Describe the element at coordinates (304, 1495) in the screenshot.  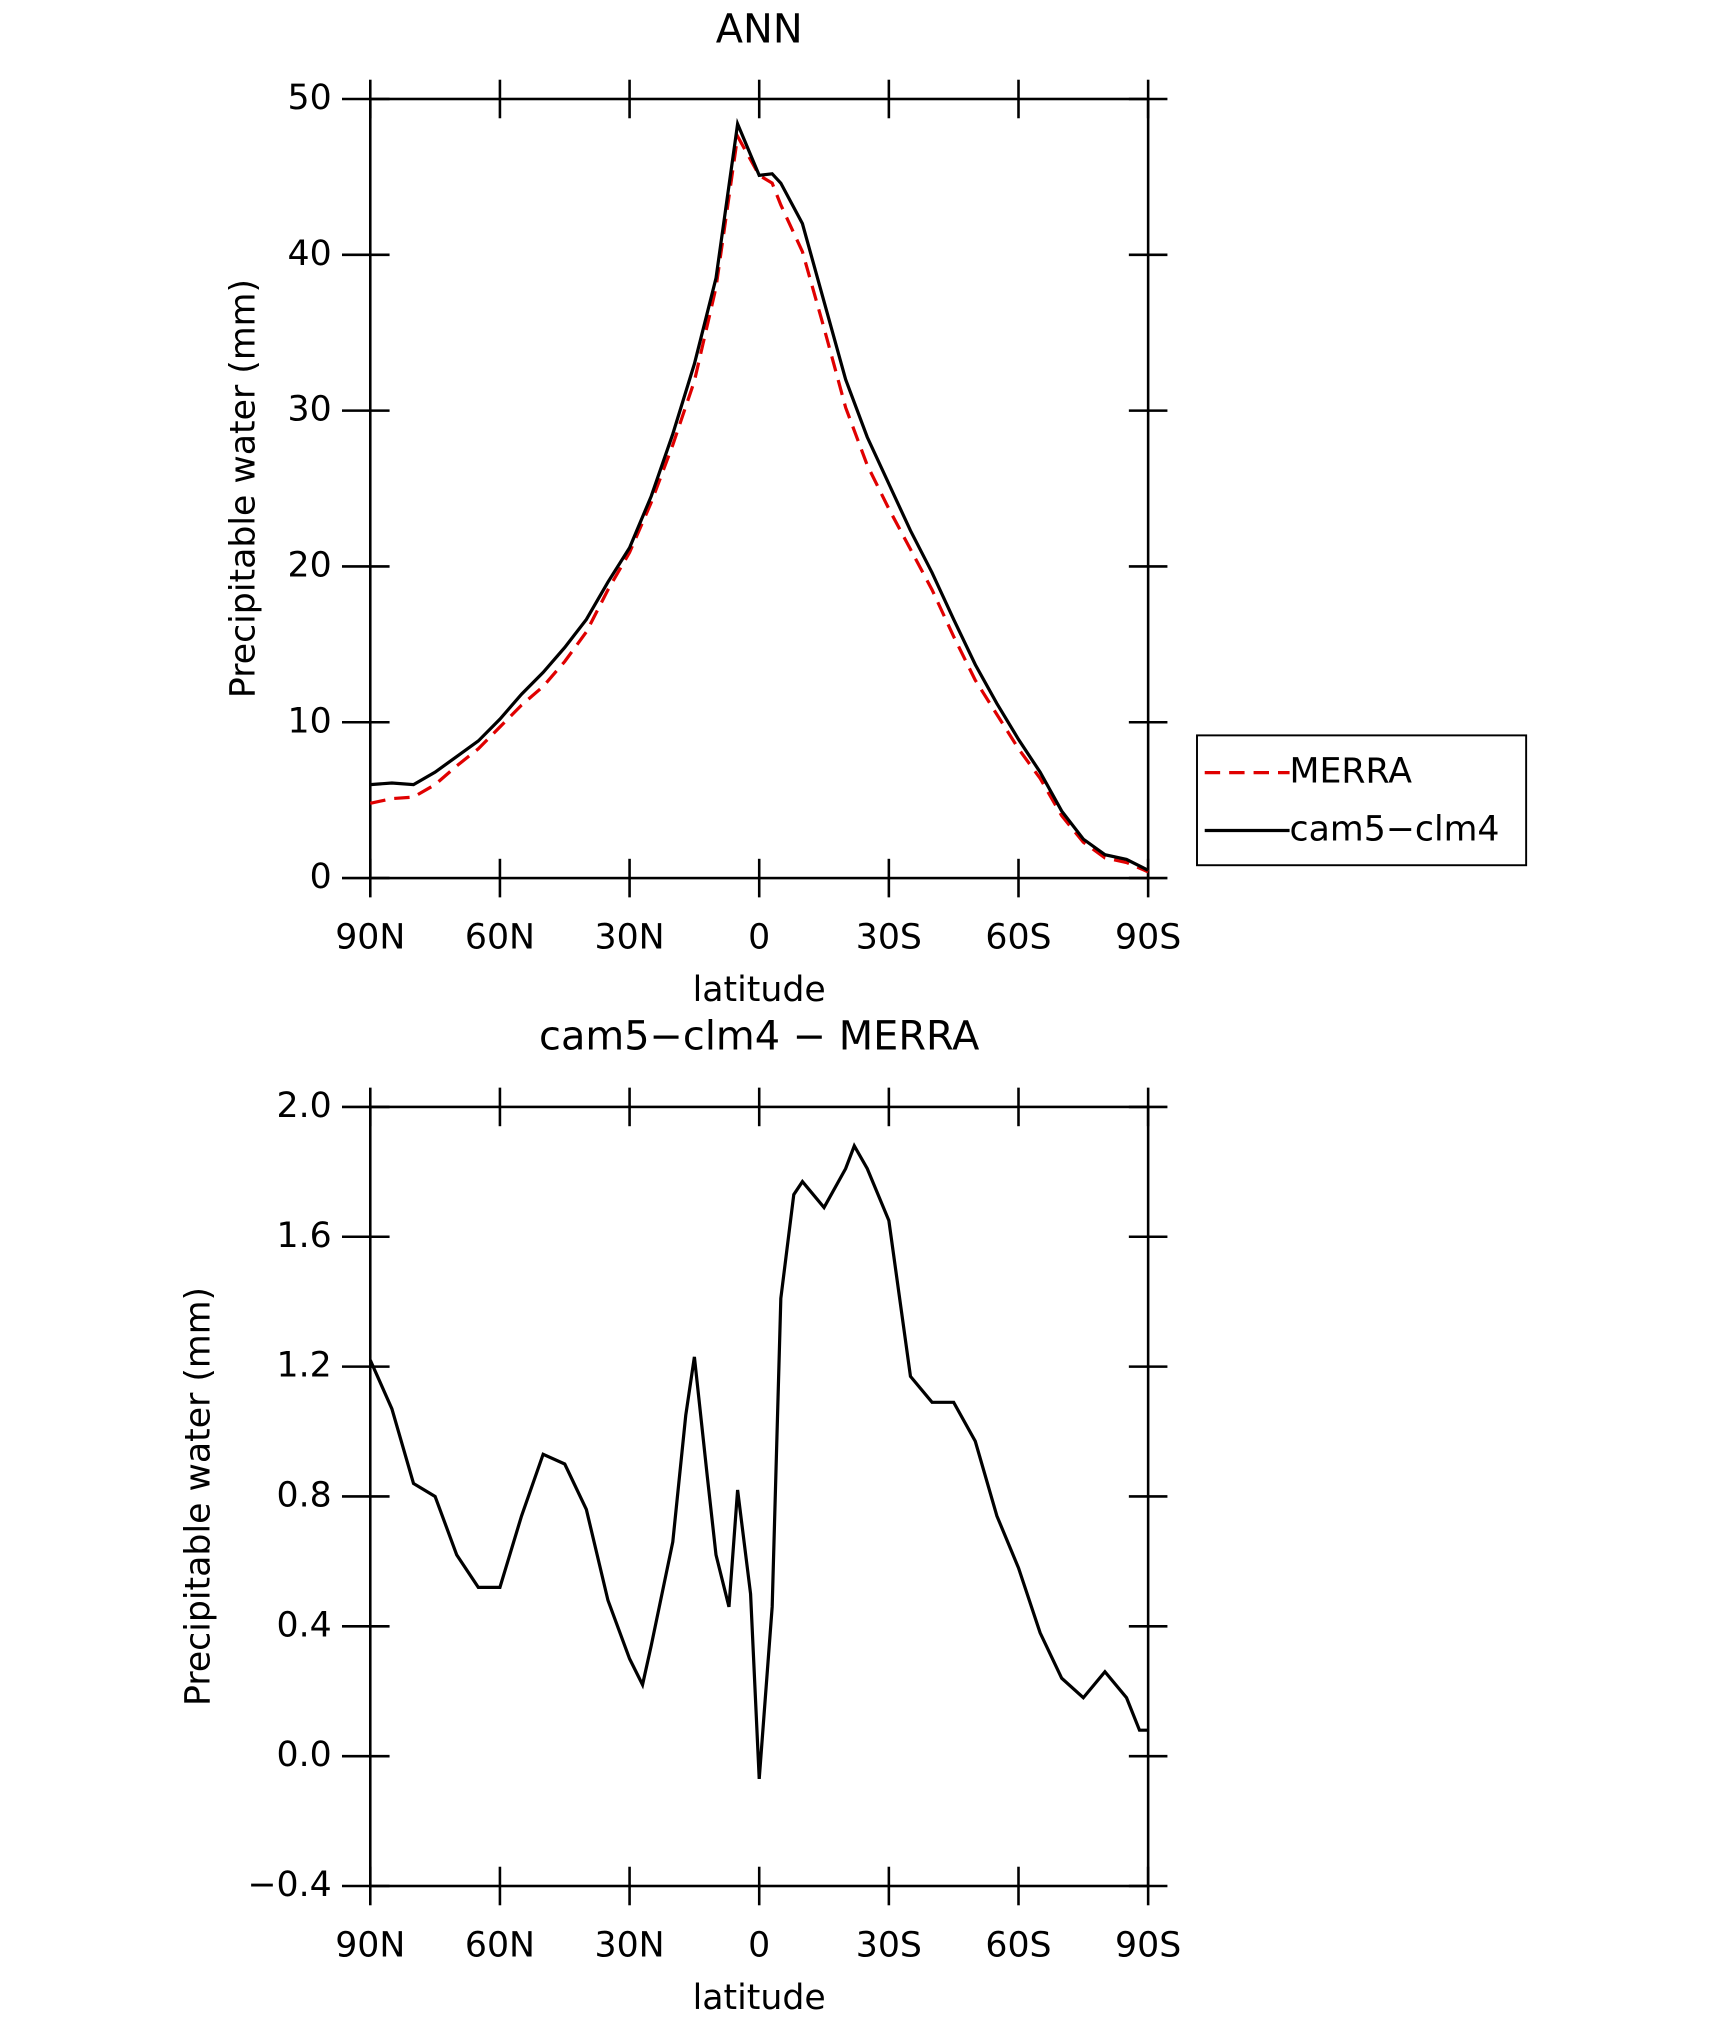
I see `y-tick-label: 0.8` at that location.